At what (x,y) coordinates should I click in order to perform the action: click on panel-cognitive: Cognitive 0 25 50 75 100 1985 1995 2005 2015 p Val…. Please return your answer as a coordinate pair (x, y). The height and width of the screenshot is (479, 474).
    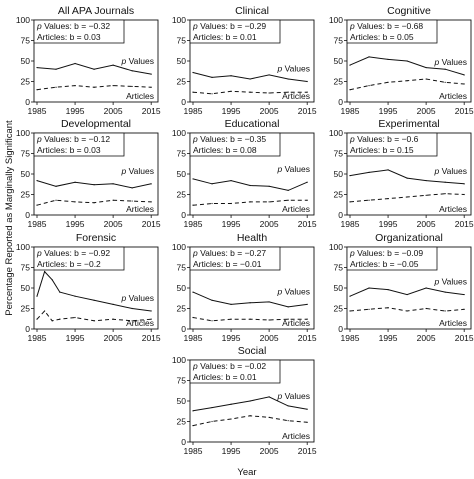
    Looking at the image, I should click on (401, 60).